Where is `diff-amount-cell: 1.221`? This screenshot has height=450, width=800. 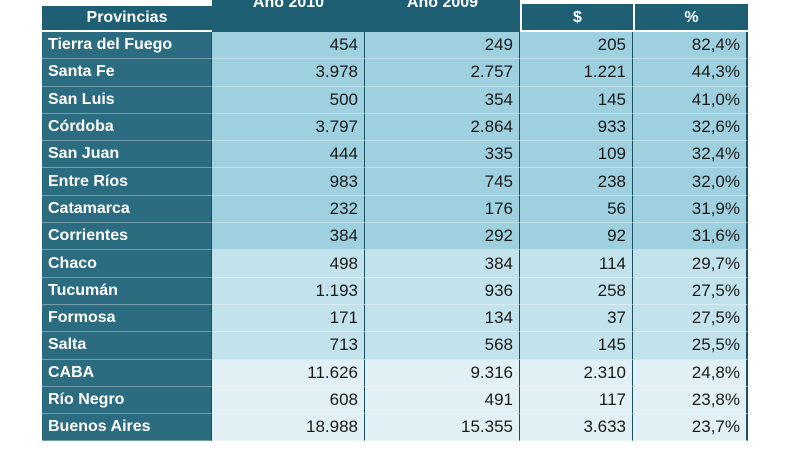 diff-amount-cell: 1.221 is located at coordinates (576, 73).